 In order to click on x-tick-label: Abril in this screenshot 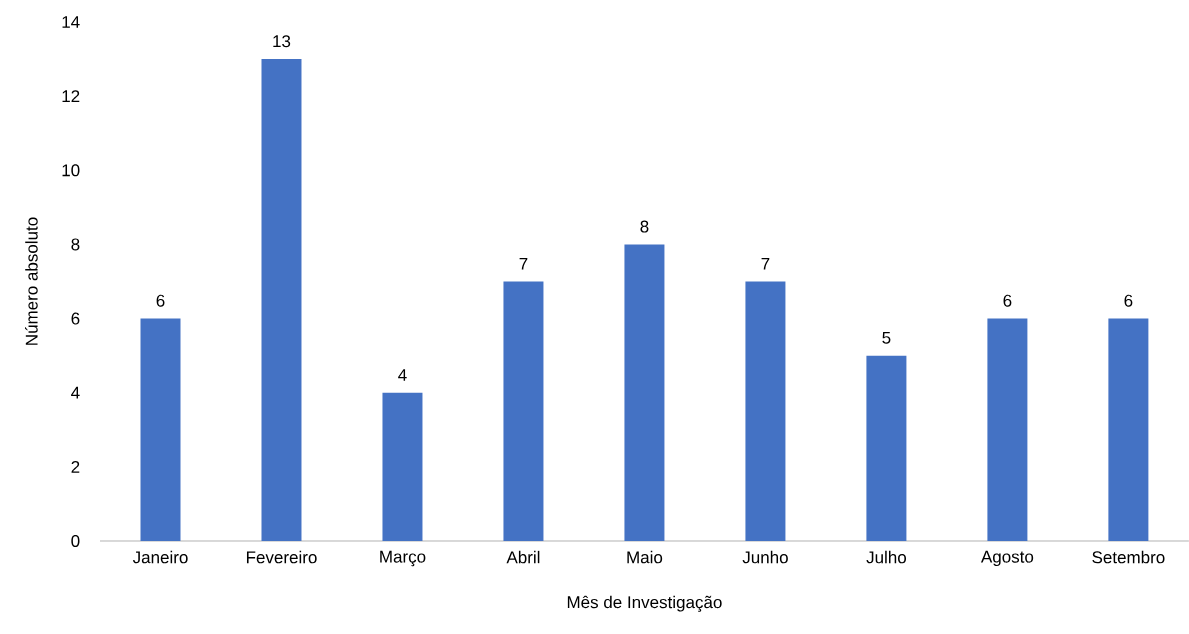, I will do `click(523, 557)`.